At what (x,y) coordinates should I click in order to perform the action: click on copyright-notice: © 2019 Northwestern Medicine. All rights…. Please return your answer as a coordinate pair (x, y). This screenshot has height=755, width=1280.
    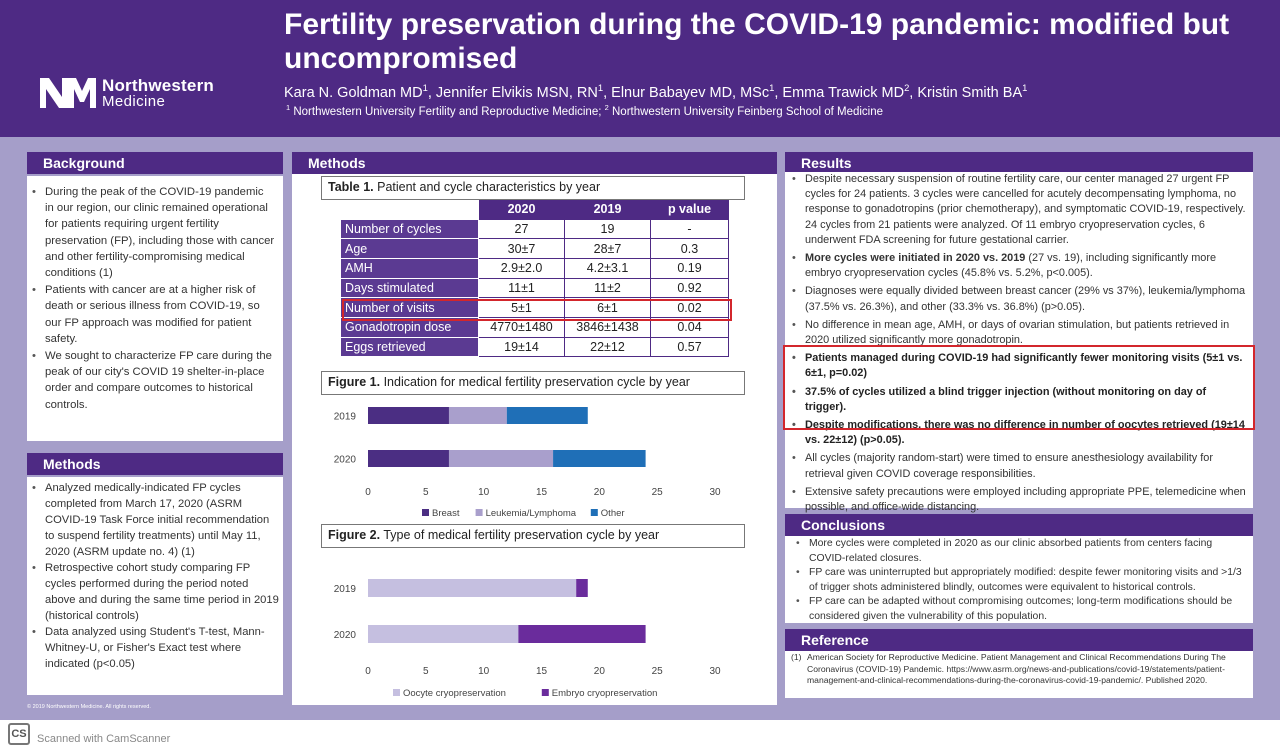
    Looking at the image, I should click on (89, 707).